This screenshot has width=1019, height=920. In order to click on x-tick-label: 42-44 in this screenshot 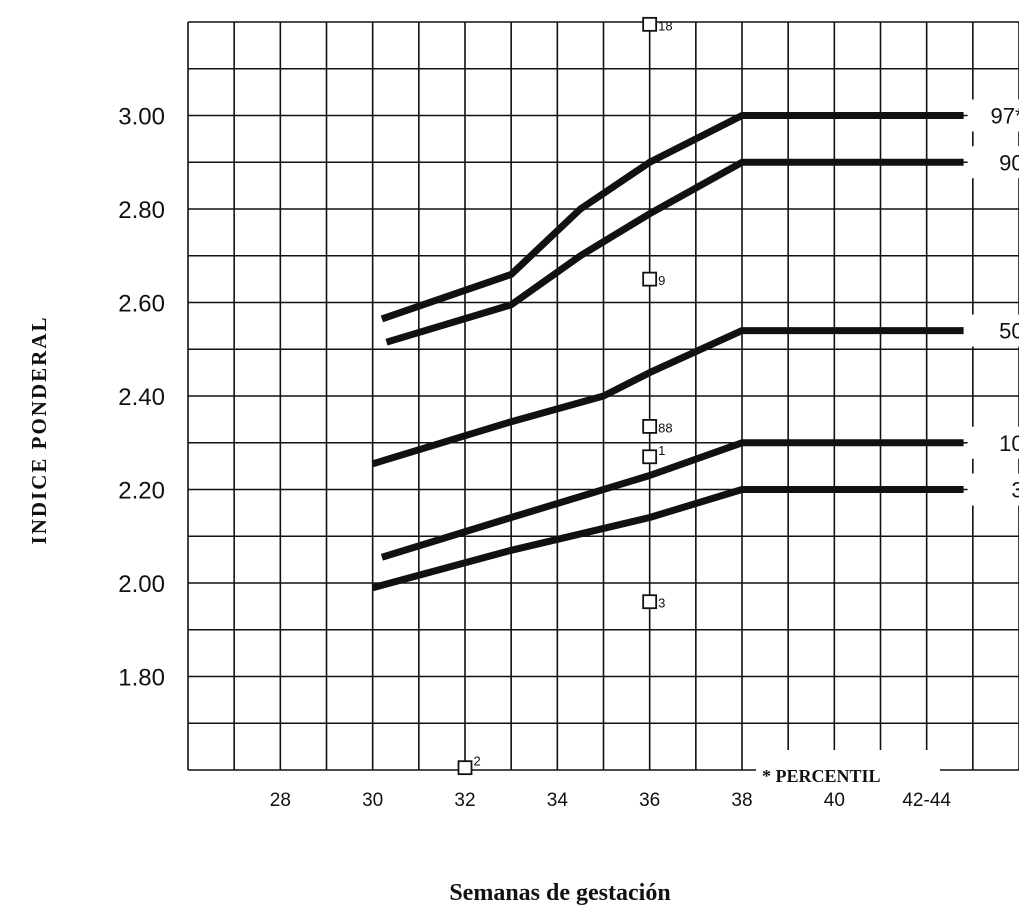, I will do `click(926, 800)`.